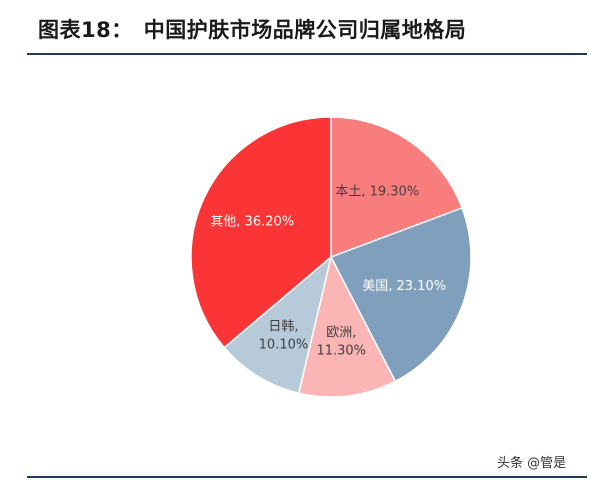  Describe the element at coordinates (284, 336) in the screenshot. I see `slice-label-4: 日韩, 10.10%` at that location.